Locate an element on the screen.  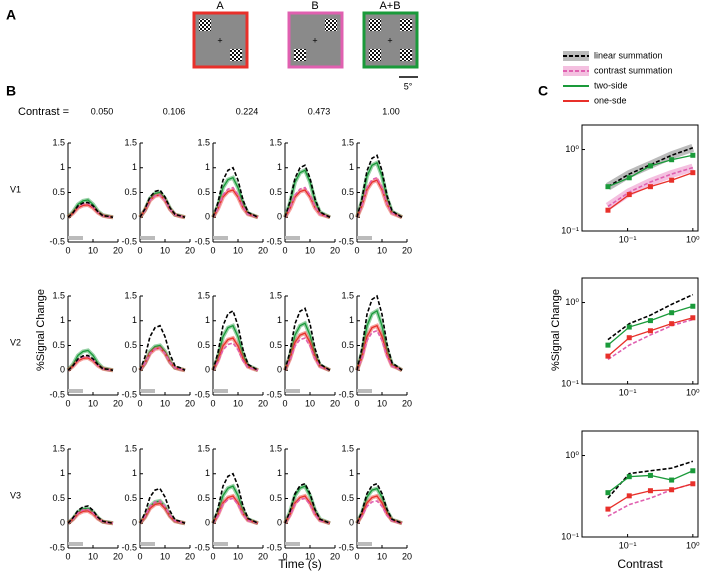
panel-label: A is located at coordinates (11, 15).